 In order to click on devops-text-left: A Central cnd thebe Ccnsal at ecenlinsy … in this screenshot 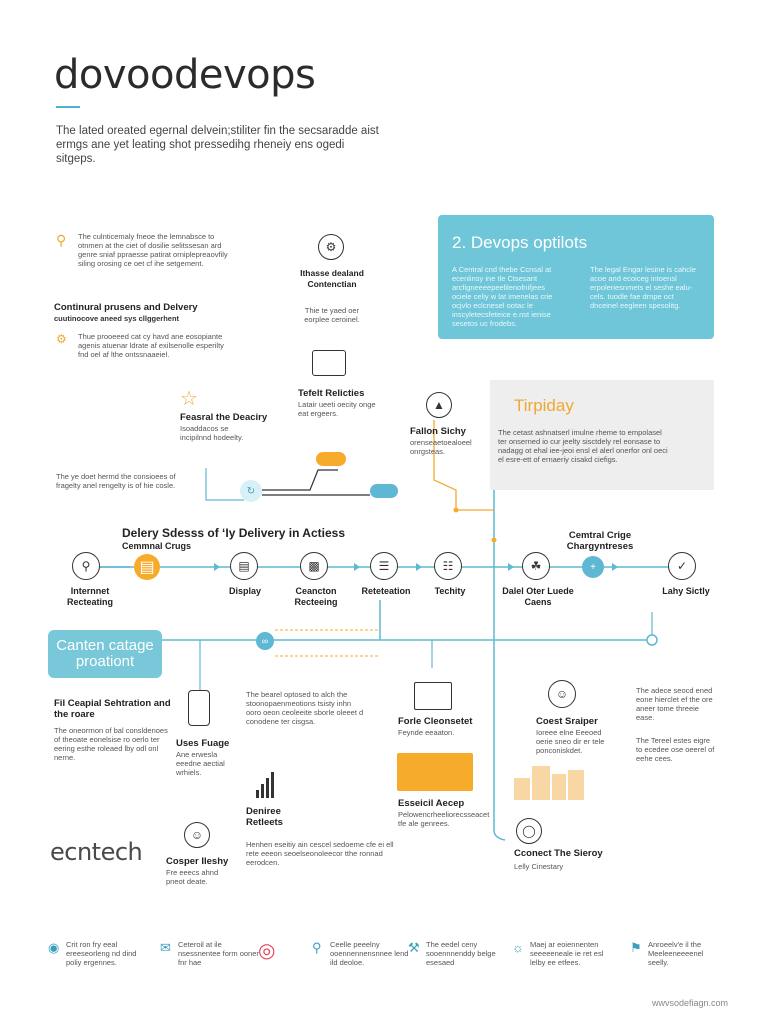, I will do `click(502, 296)`.